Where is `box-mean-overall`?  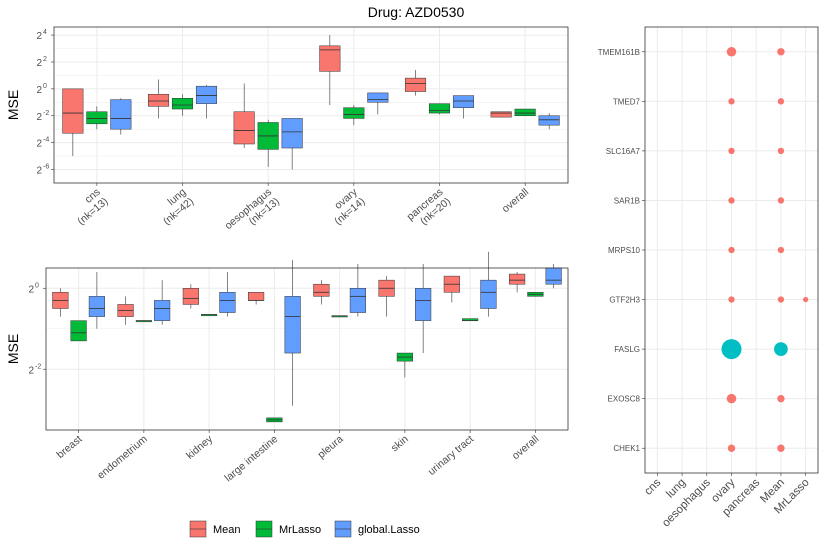
box-mean-overall is located at coordinates (501, 114).